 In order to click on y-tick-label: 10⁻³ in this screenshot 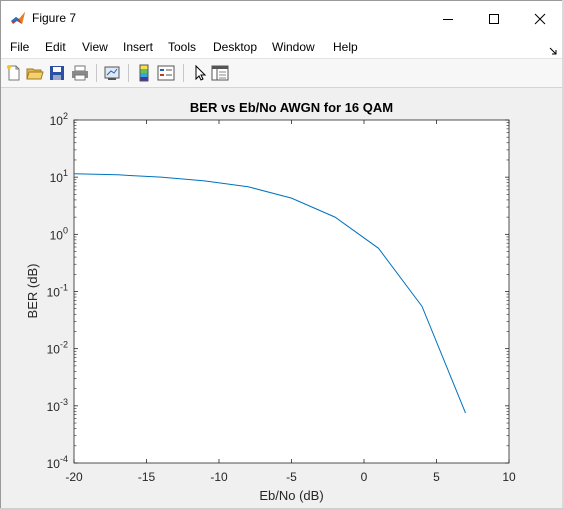, I will do `click(57, 405)`.